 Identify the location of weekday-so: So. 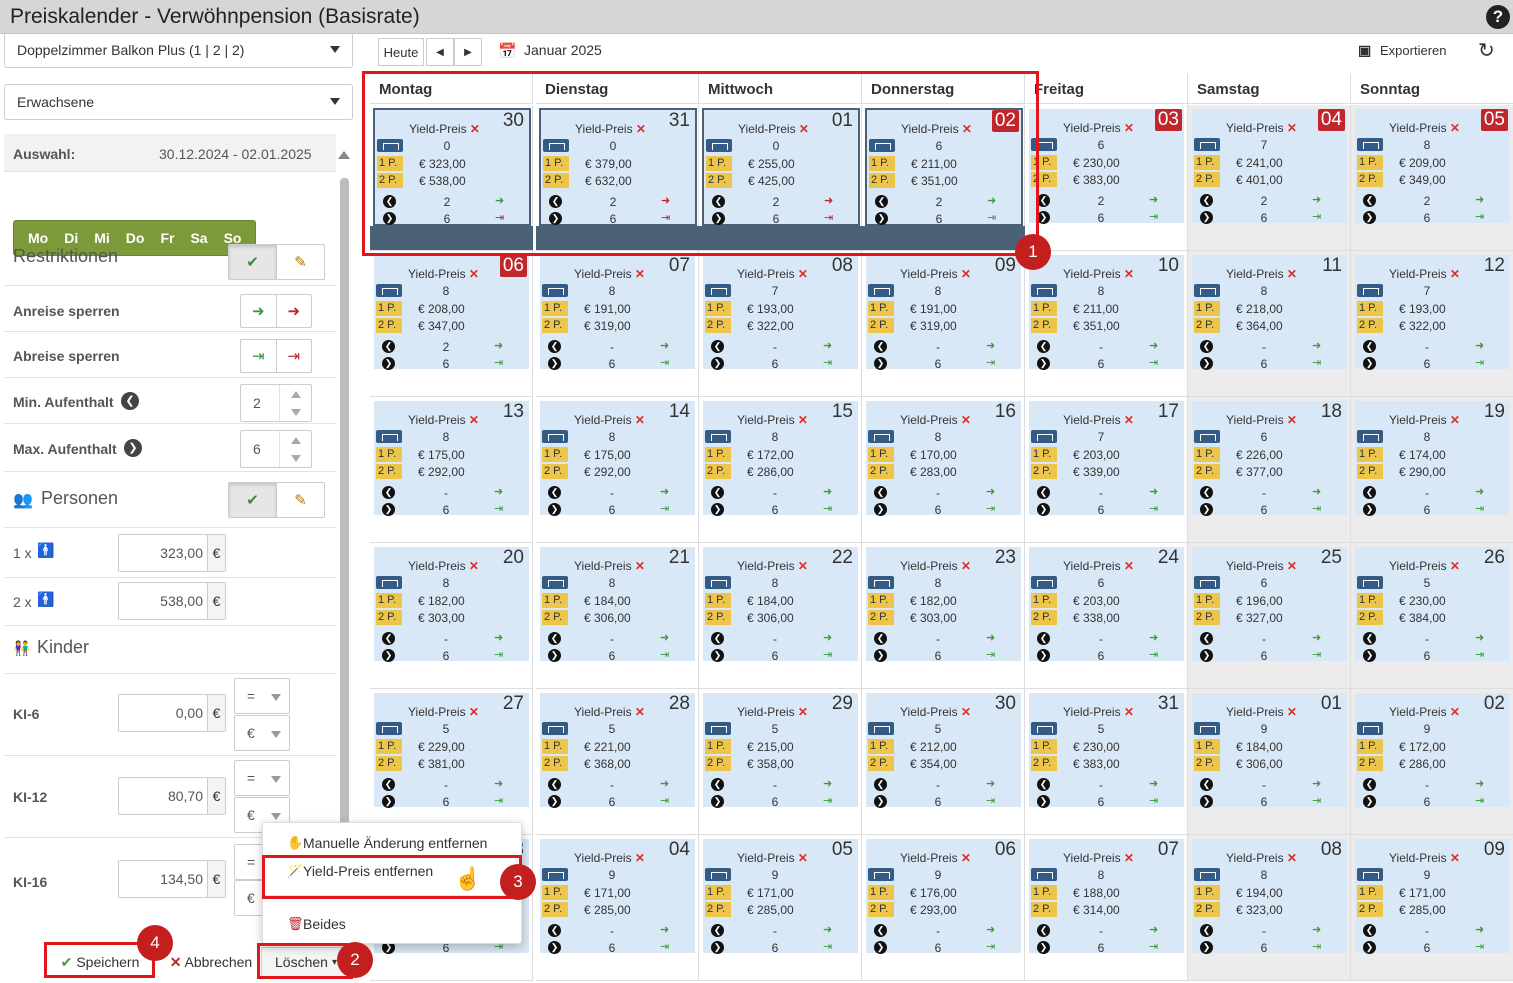
(232, 238).